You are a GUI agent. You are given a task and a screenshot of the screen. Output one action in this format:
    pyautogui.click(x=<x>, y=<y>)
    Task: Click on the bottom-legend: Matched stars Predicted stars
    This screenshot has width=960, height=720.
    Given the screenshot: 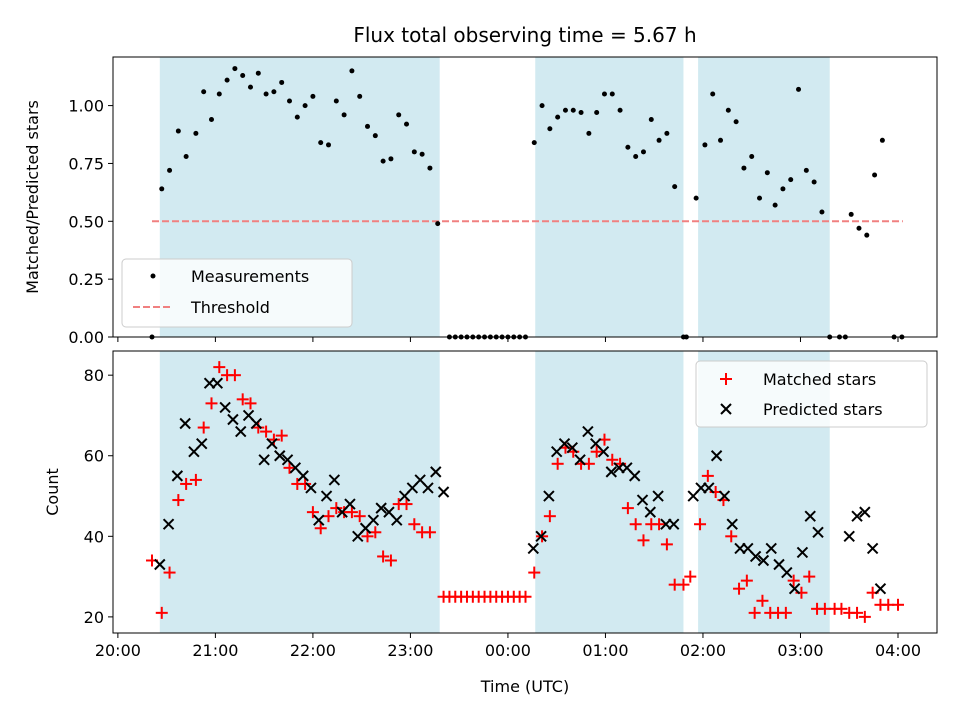 What is the action you would take?
    pyautogui.click(x=811, y=394)
    